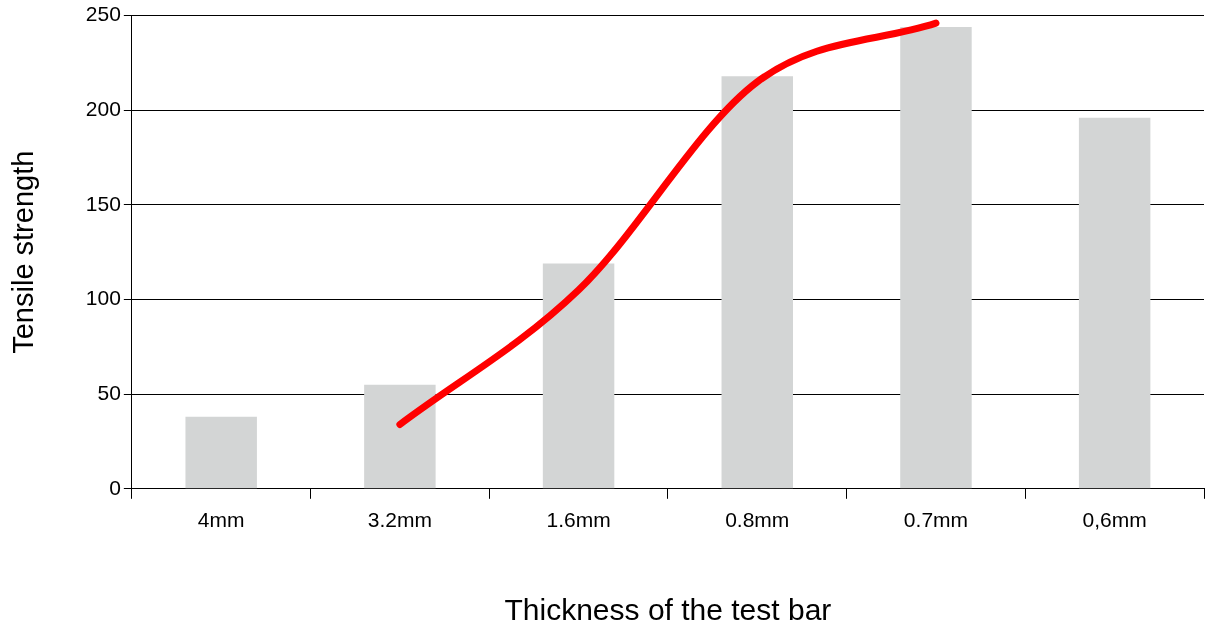  Describe the element at coordinates (103, 14) in the screenshot. I see `y-tick-label: 250` at that location.